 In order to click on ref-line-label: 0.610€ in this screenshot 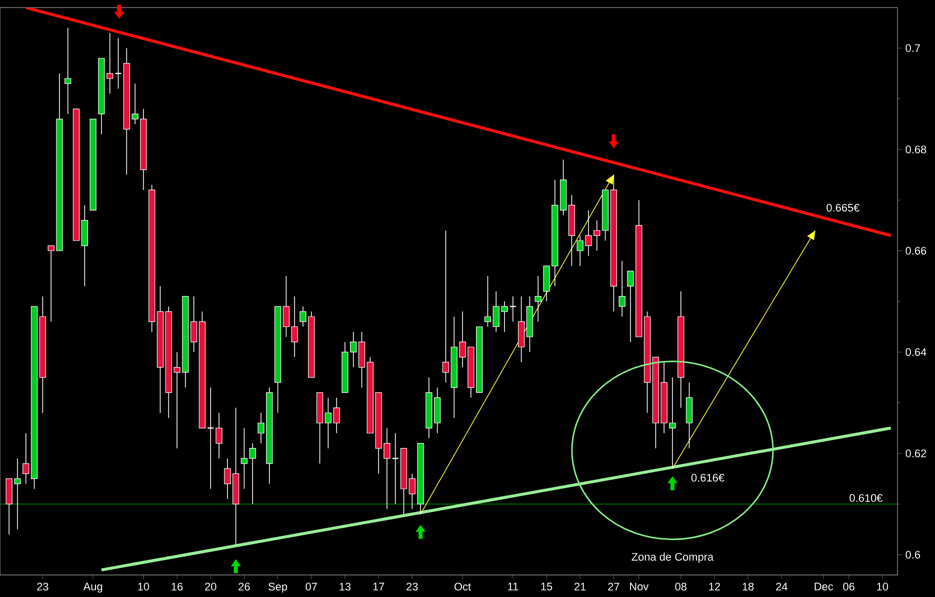, I will do `click(866, 498)`.